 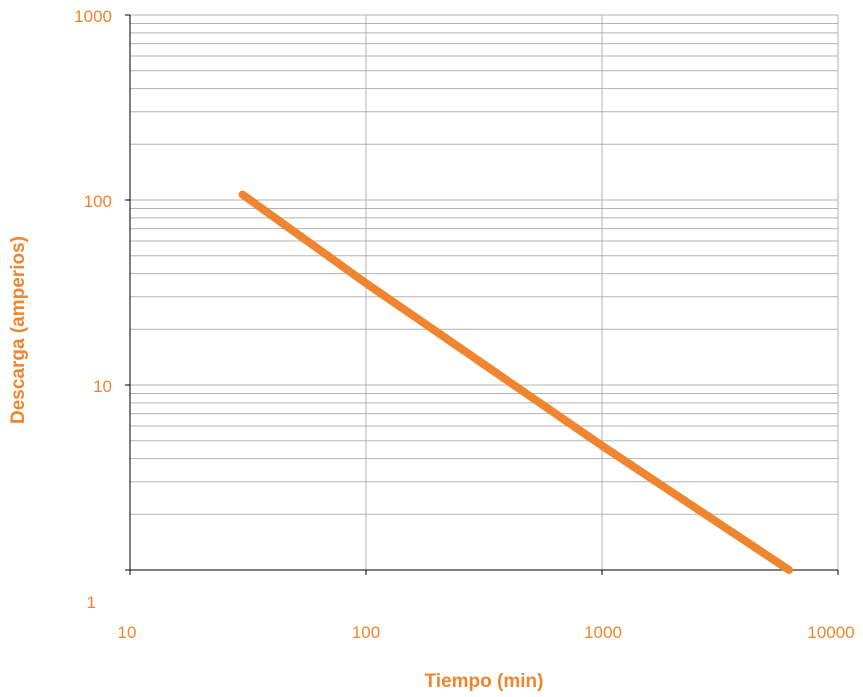 I want to click on y-axis-title: Descarga (amperios), so click(x=18, y=330).